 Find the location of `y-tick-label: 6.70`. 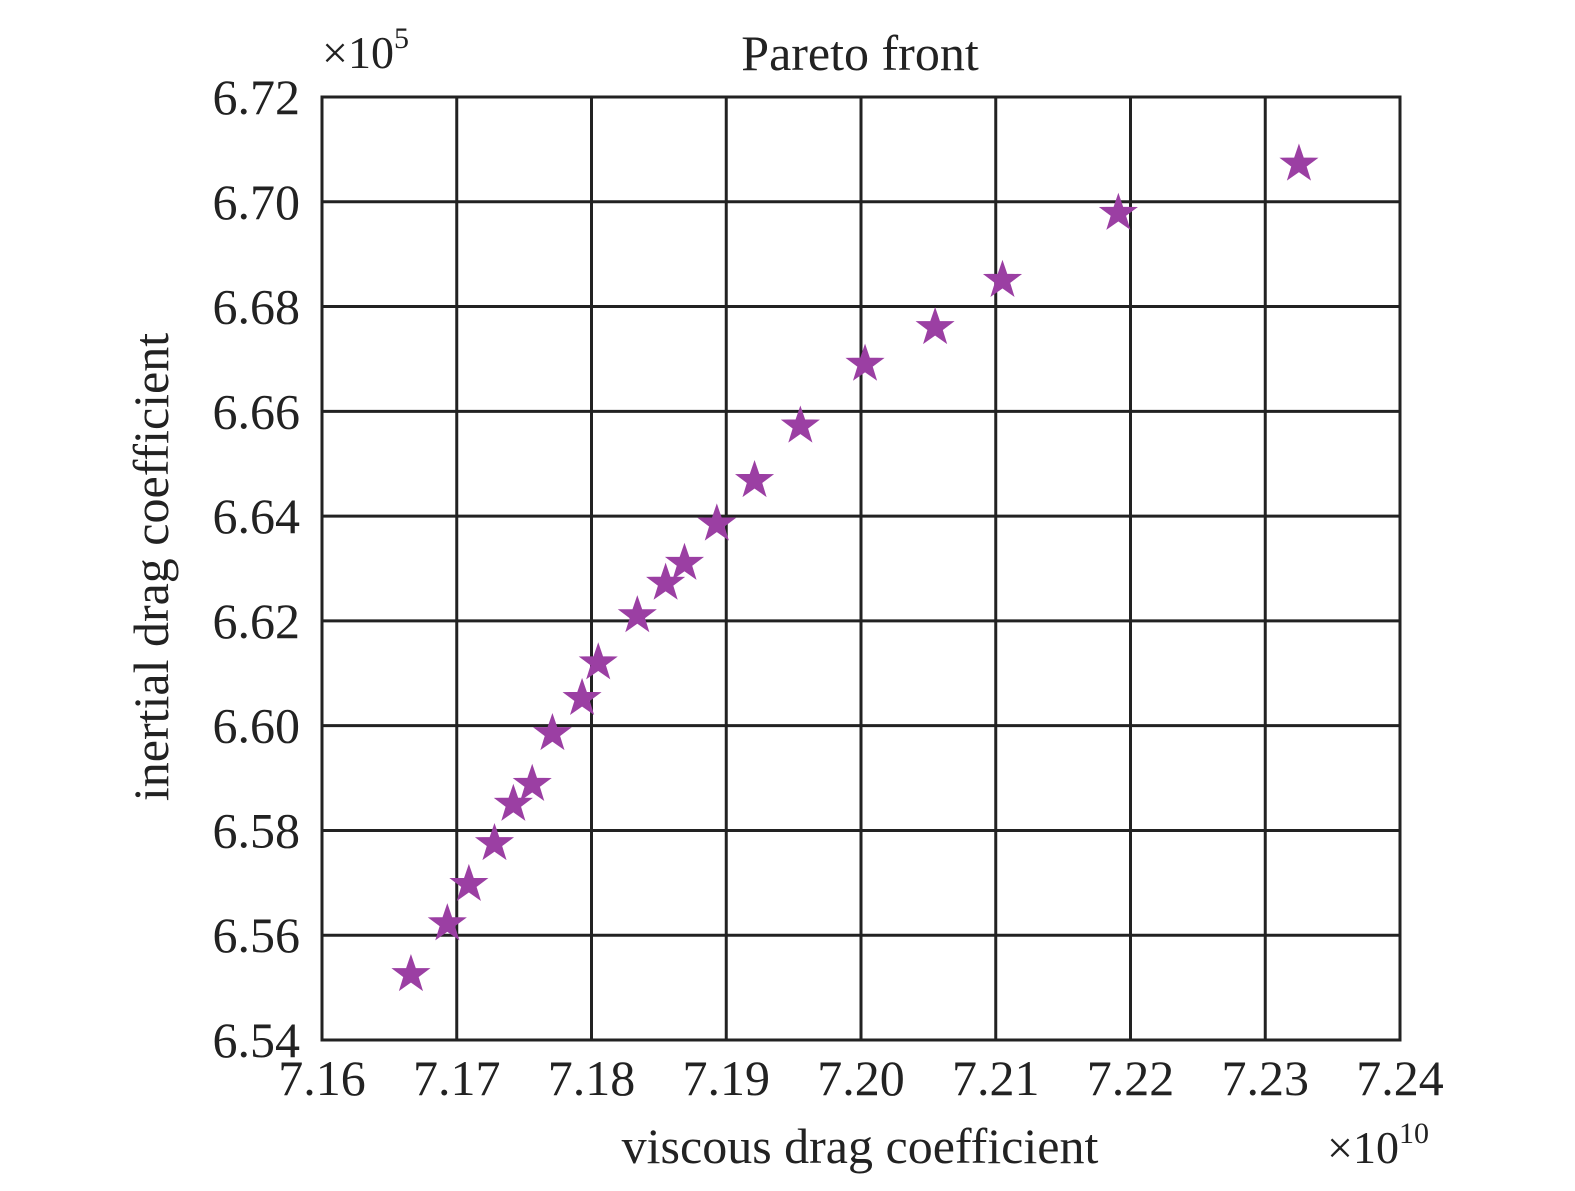

y-tick-label: 6.70 is located at coordinates (257, 202).